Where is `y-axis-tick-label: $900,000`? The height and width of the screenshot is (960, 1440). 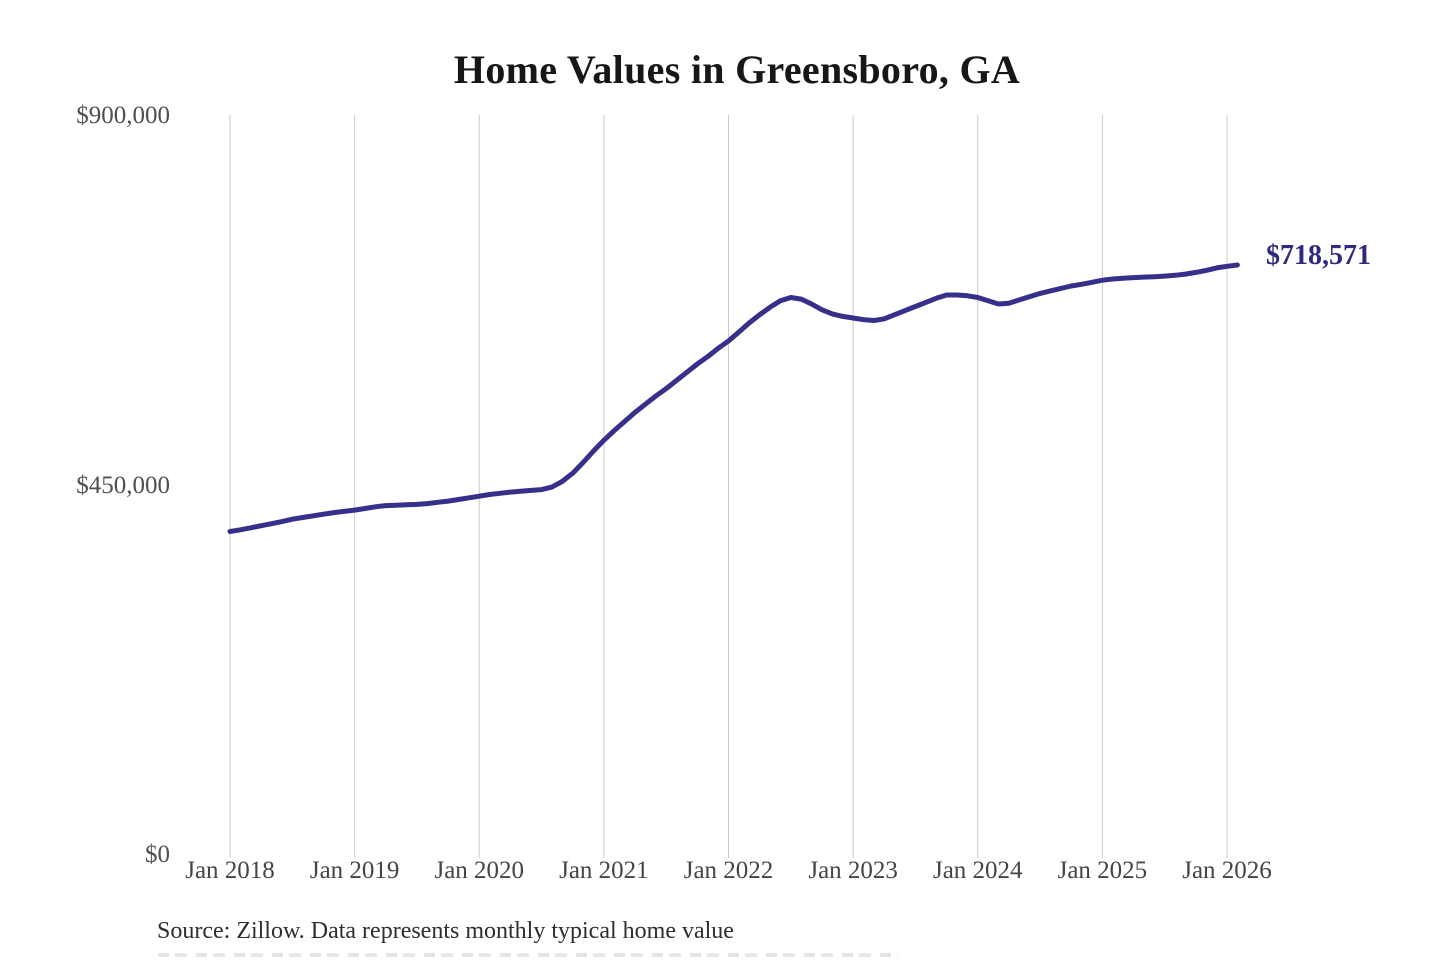 y-axis-tick-label: $900,000 is located at coordinates (123, 115).